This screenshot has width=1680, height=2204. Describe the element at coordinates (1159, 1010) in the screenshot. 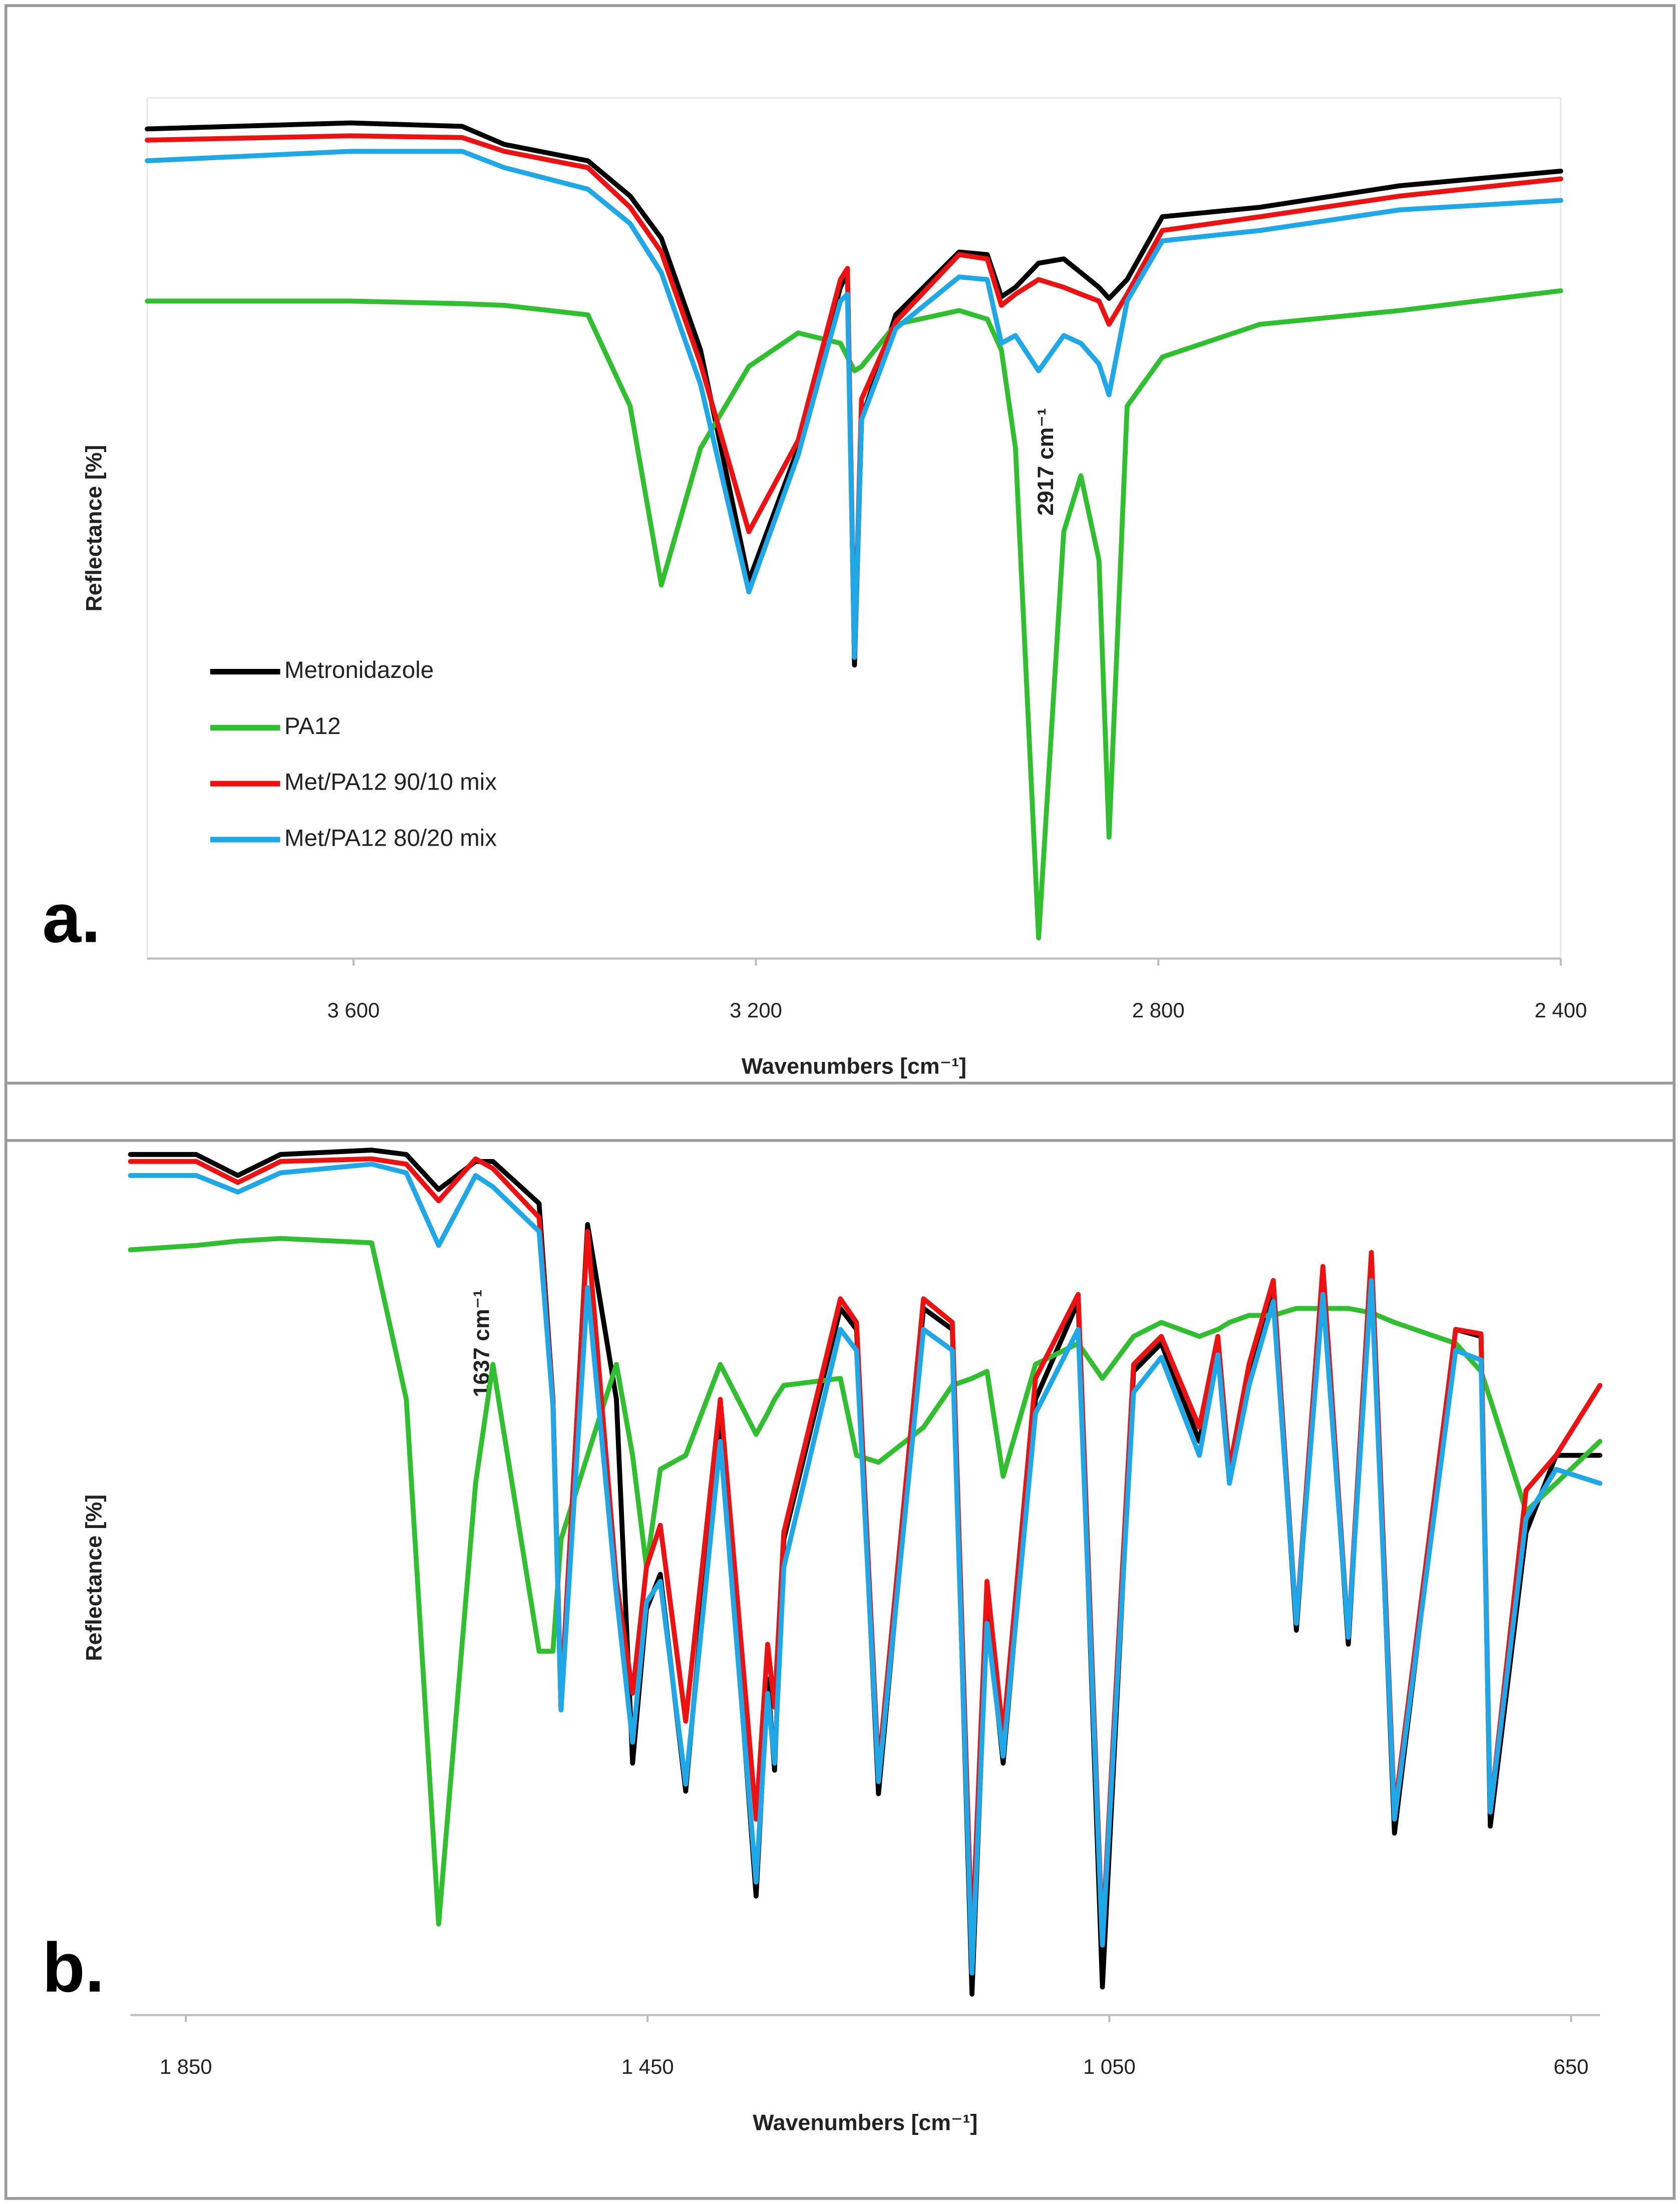

I see `x-tick-label: 2 800` at that location.